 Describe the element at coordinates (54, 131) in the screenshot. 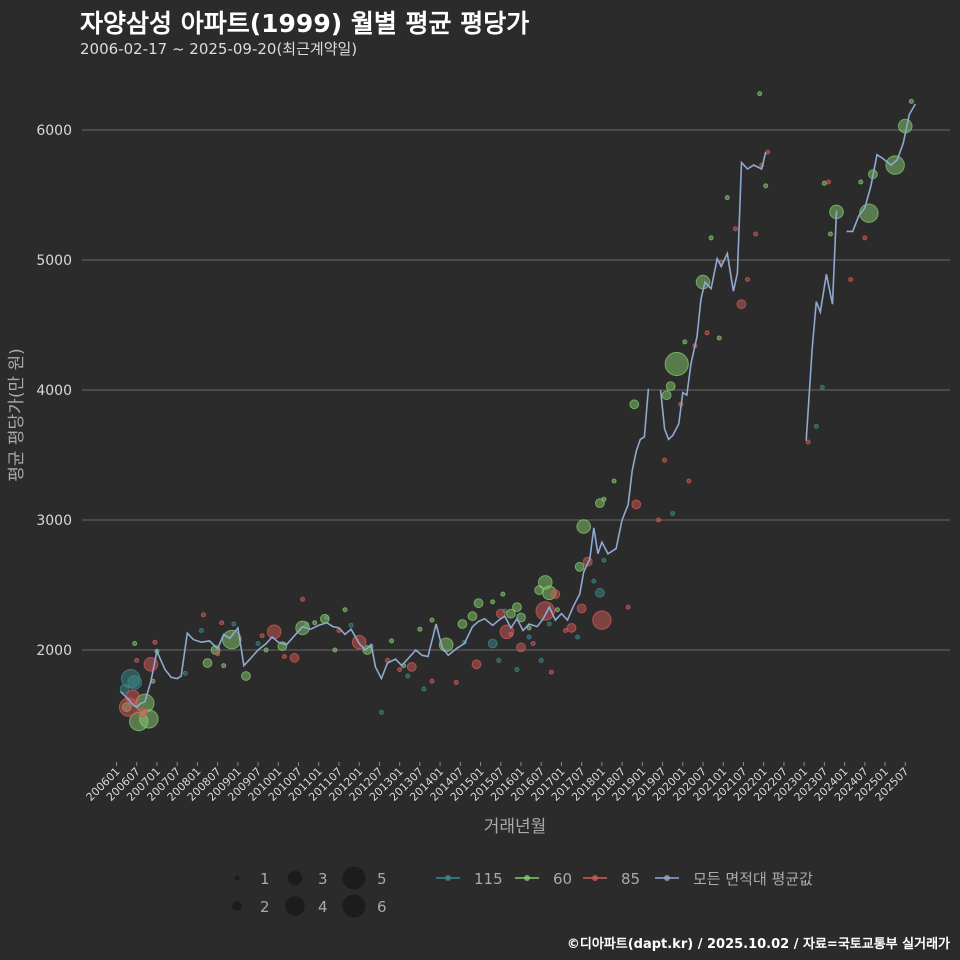

I see `y-tick-label: 6000` at that location.